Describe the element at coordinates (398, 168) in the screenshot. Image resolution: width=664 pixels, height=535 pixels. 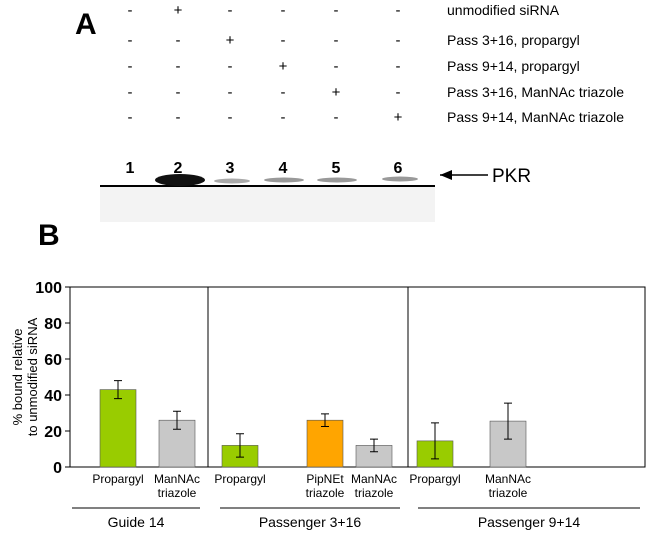
I see `lane-number: 6` at that location.